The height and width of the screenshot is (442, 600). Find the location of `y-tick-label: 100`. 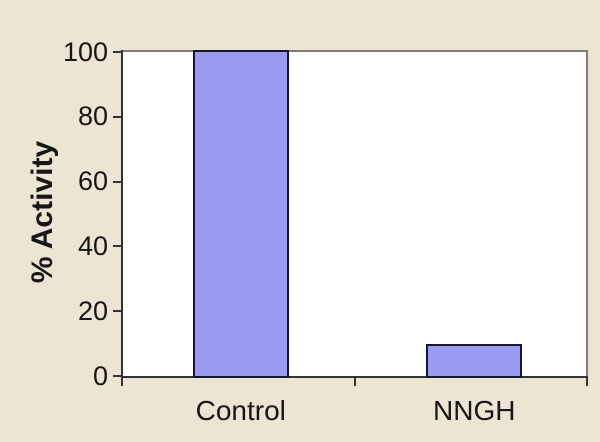

y-tick-label: 100 is located at coordinates (85, 51).